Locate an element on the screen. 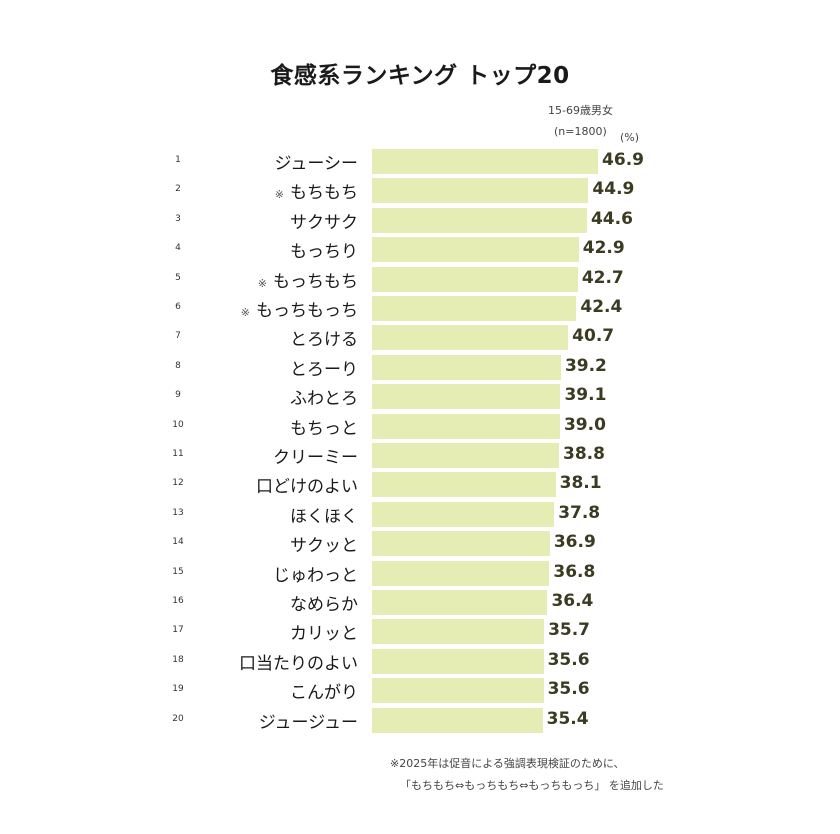 This screenshot has width=840, height=834. chart-row: 17 カリッと 35.7 is located at coordinates (420, 631).